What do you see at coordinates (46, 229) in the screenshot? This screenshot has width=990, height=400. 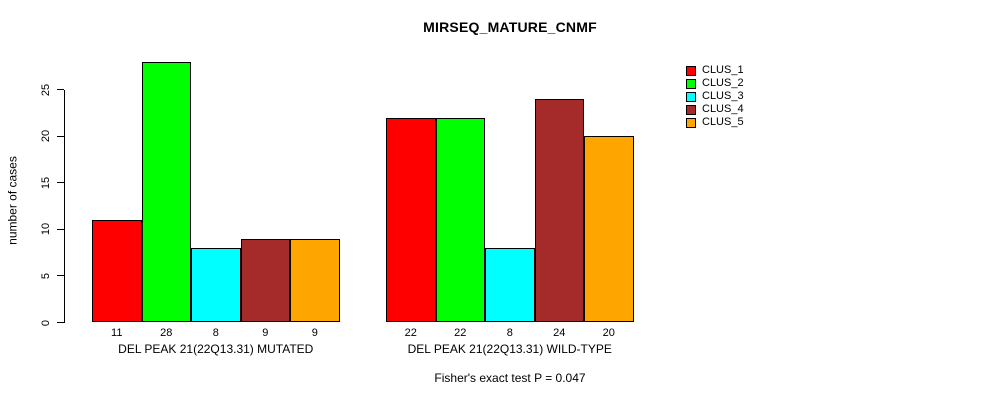 I see `y-tick-label: 10` at bounding box center [46, 229].